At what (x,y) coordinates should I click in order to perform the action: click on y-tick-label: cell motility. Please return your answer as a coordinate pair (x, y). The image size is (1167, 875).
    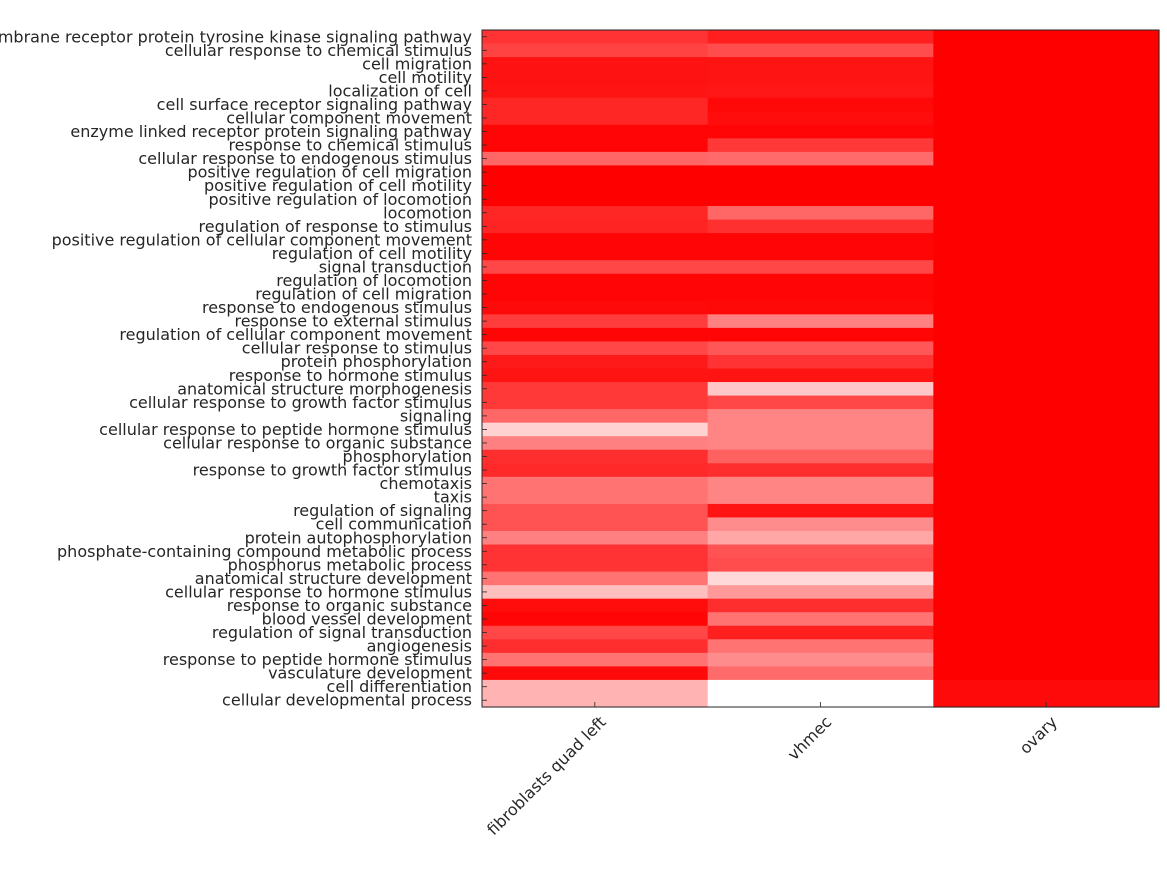
    Looking at the image, I should click on (425, 77).